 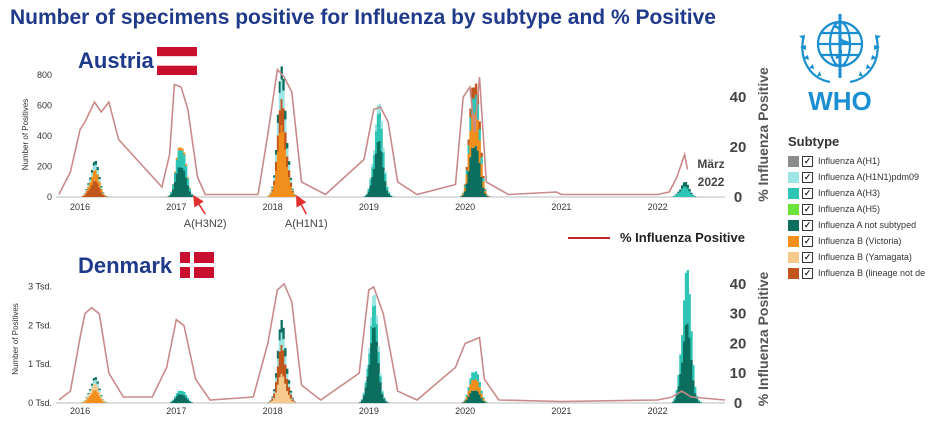 What do you see at coordinates (656, 237) in the screenshot?
I see `line-legend: % Influenza Positive` at bounding box center [656, 237].